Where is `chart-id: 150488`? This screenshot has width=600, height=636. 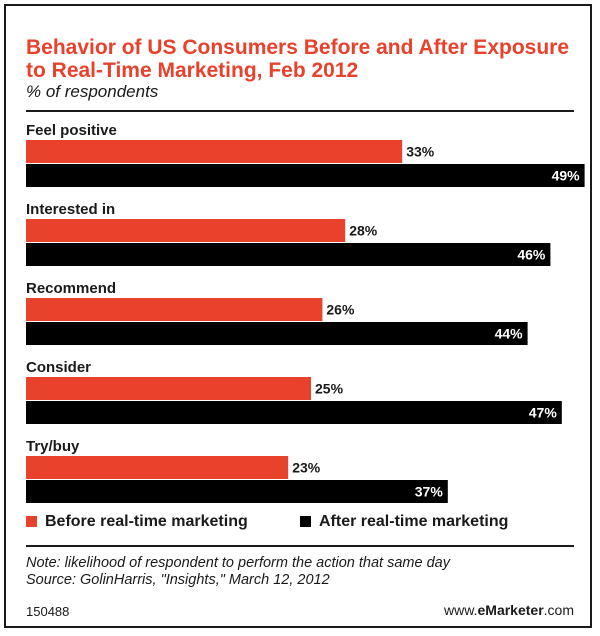
chart-id: 150488 is located at coordinates (48, 611).